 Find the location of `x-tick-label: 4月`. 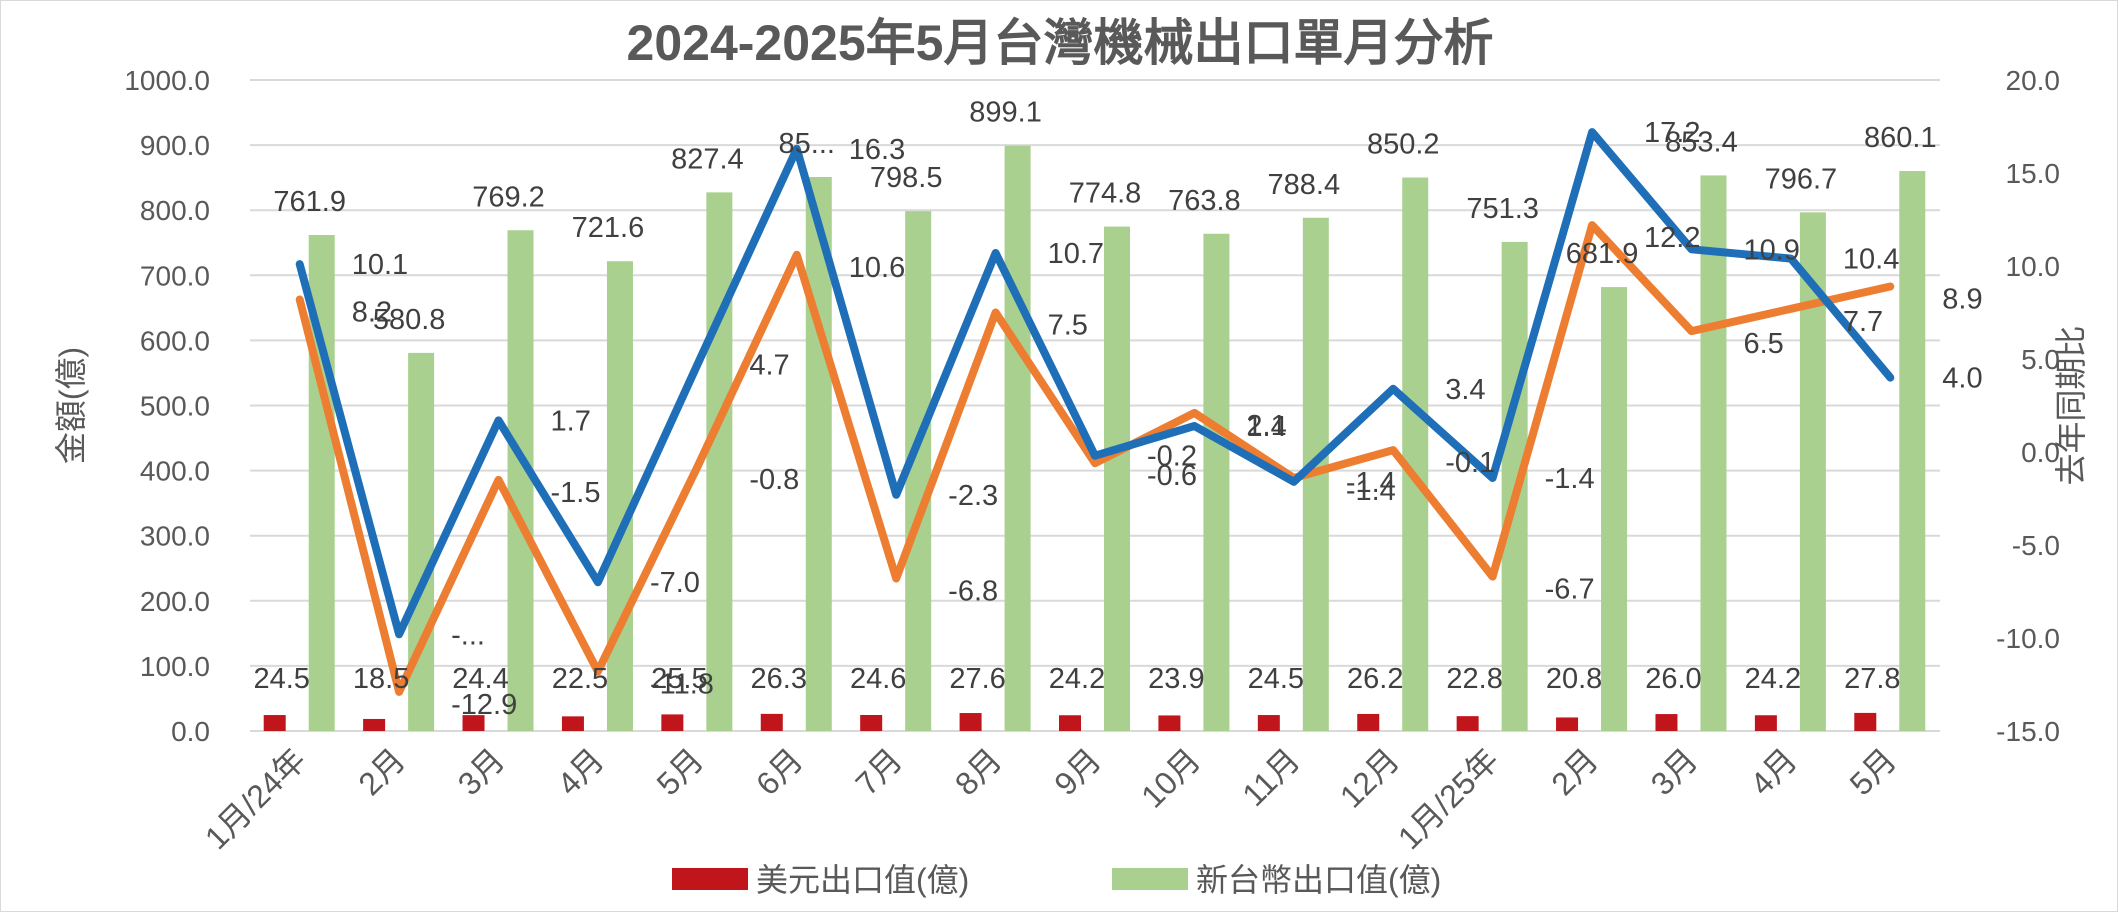

x-tick-label: 4月 is located at coordinates (580, 771).